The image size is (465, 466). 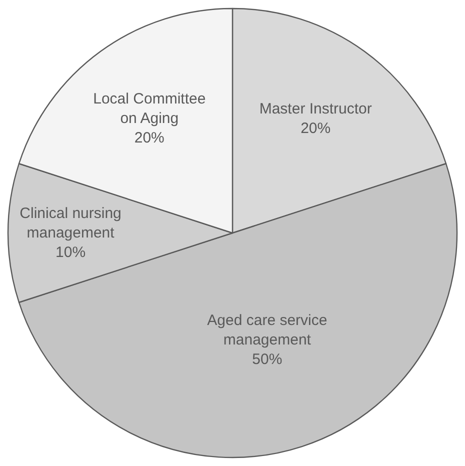 I want to click on slice-label: Aged care service management, so click(x=267, y=330).